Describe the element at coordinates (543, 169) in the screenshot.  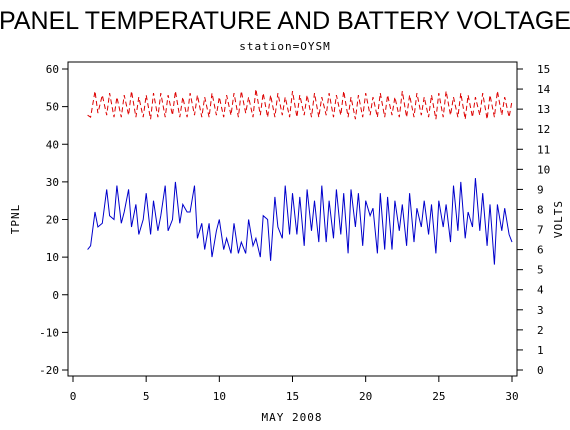
I see `y-right-tick-label: 10` at that location.